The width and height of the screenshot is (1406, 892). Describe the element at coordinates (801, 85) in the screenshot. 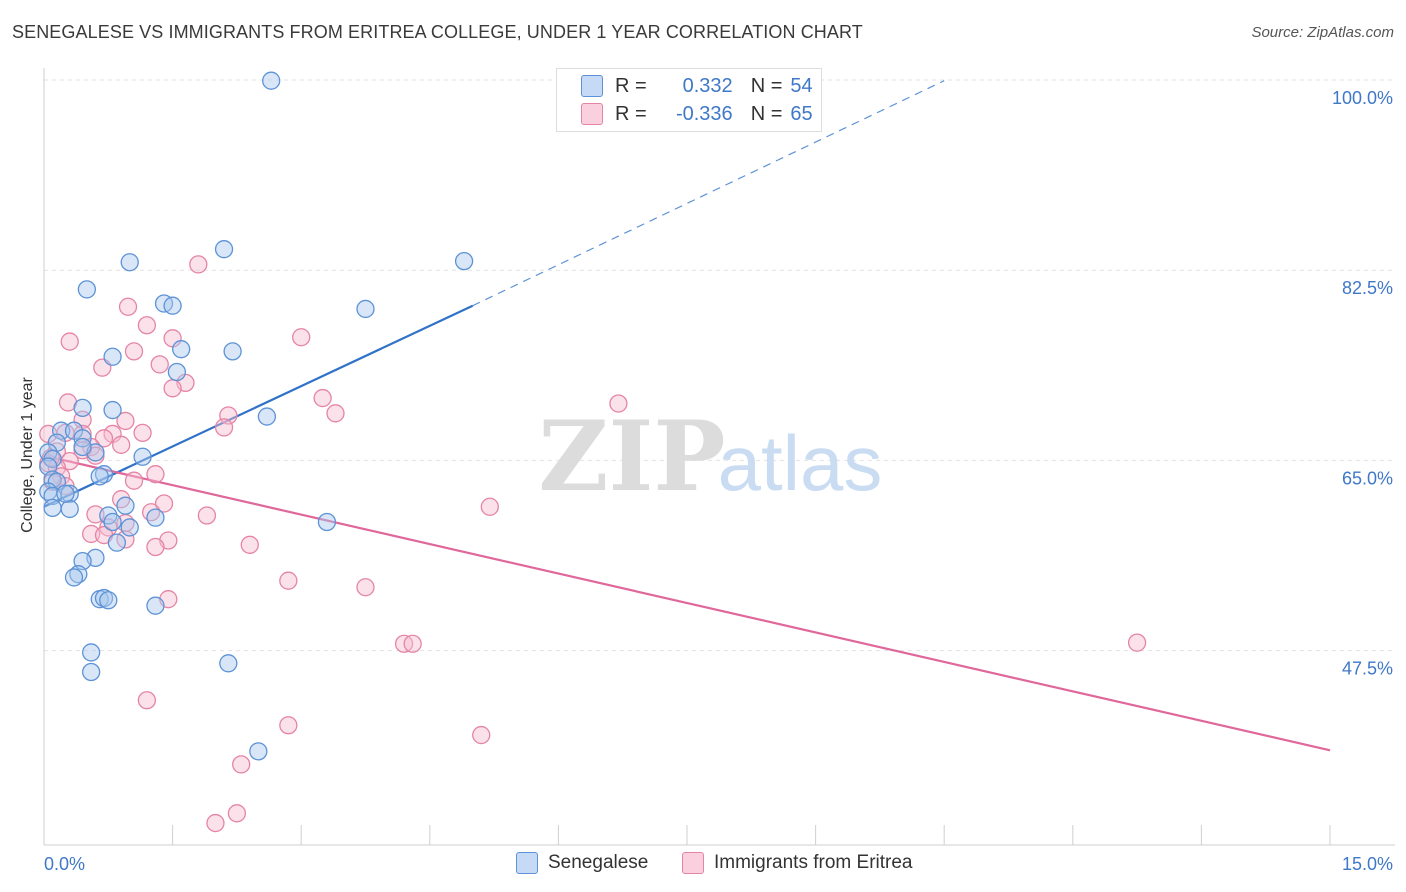

I see `n-value: 54` at that location.